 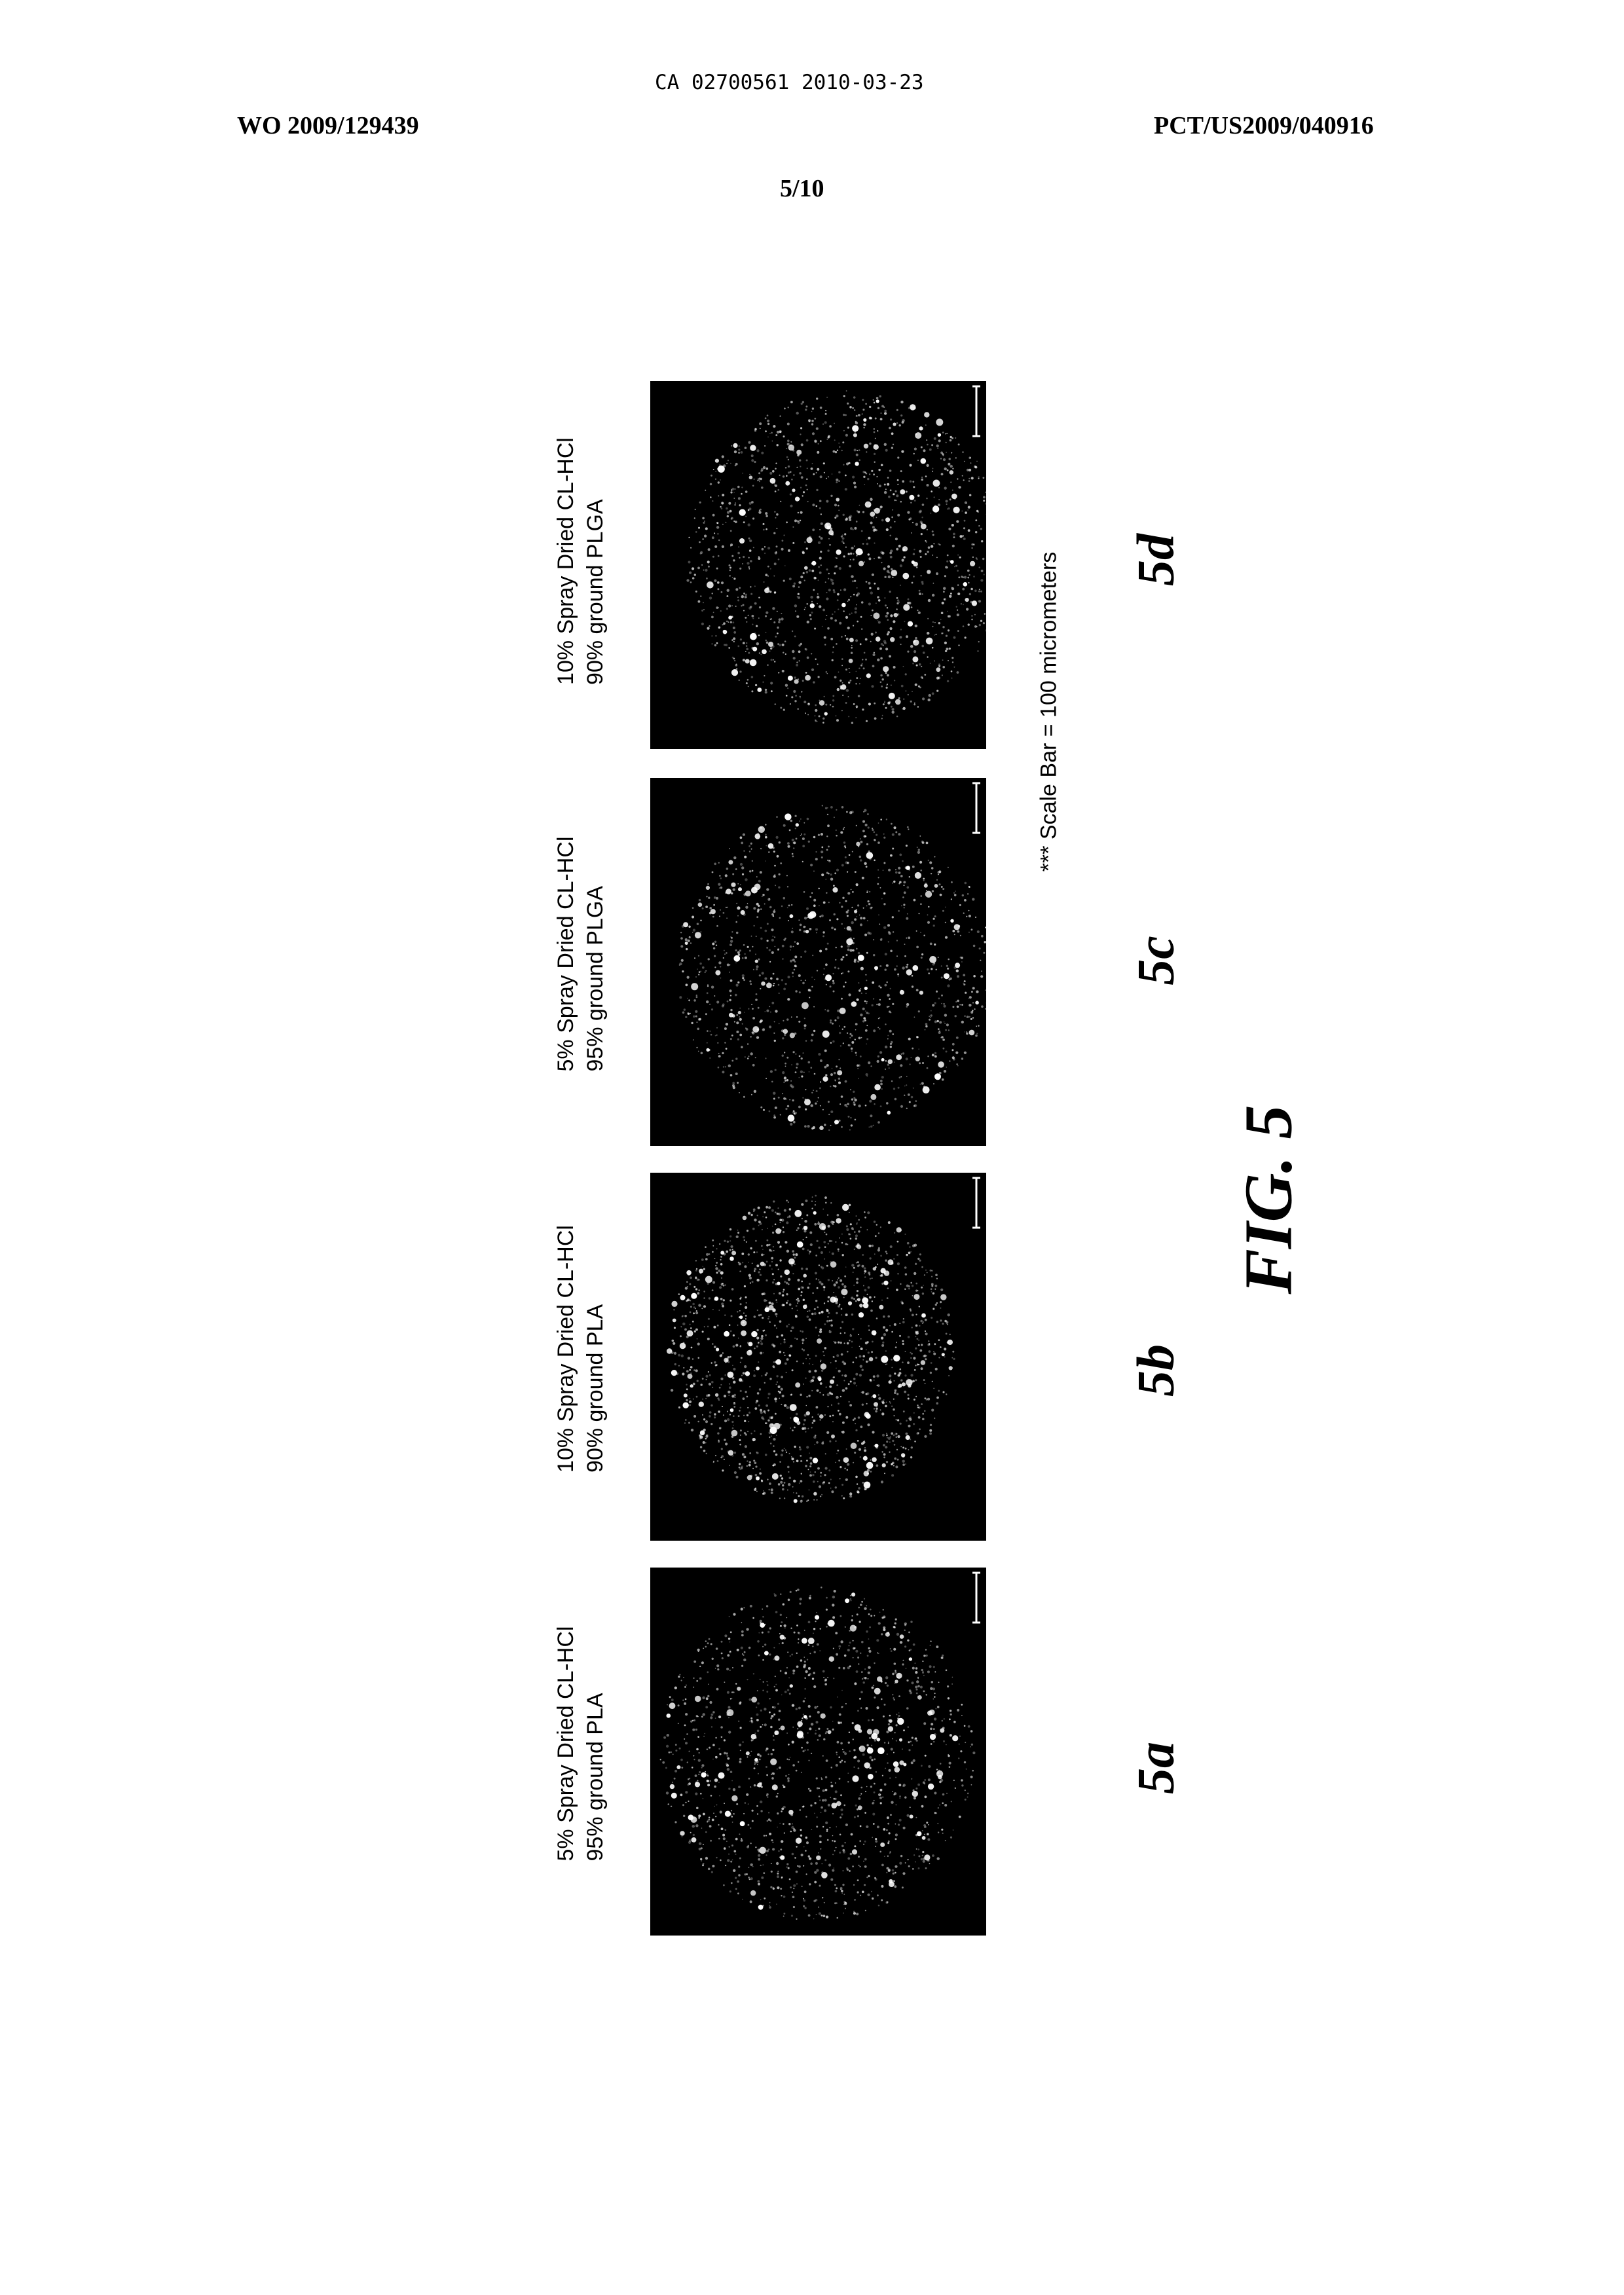 I want to click on micrograph-5b-image, so click(x=818, y=1357).